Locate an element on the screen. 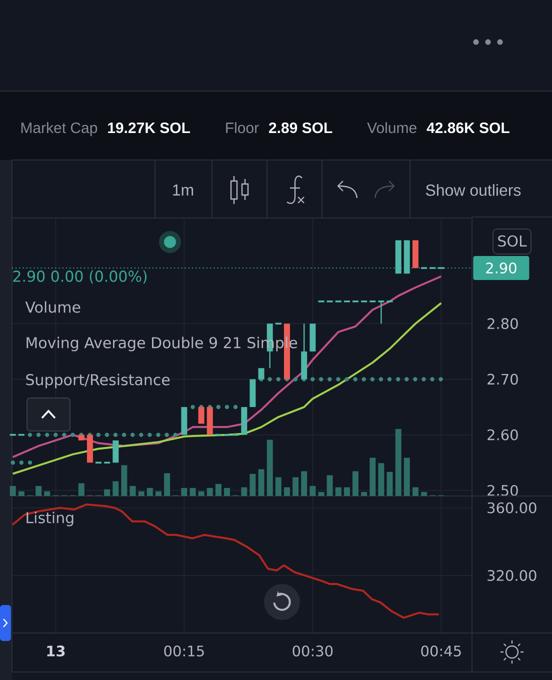 This screenshot has width=552, height=680. x-tick-label: 00:30 is located at coordinates (312, 651).